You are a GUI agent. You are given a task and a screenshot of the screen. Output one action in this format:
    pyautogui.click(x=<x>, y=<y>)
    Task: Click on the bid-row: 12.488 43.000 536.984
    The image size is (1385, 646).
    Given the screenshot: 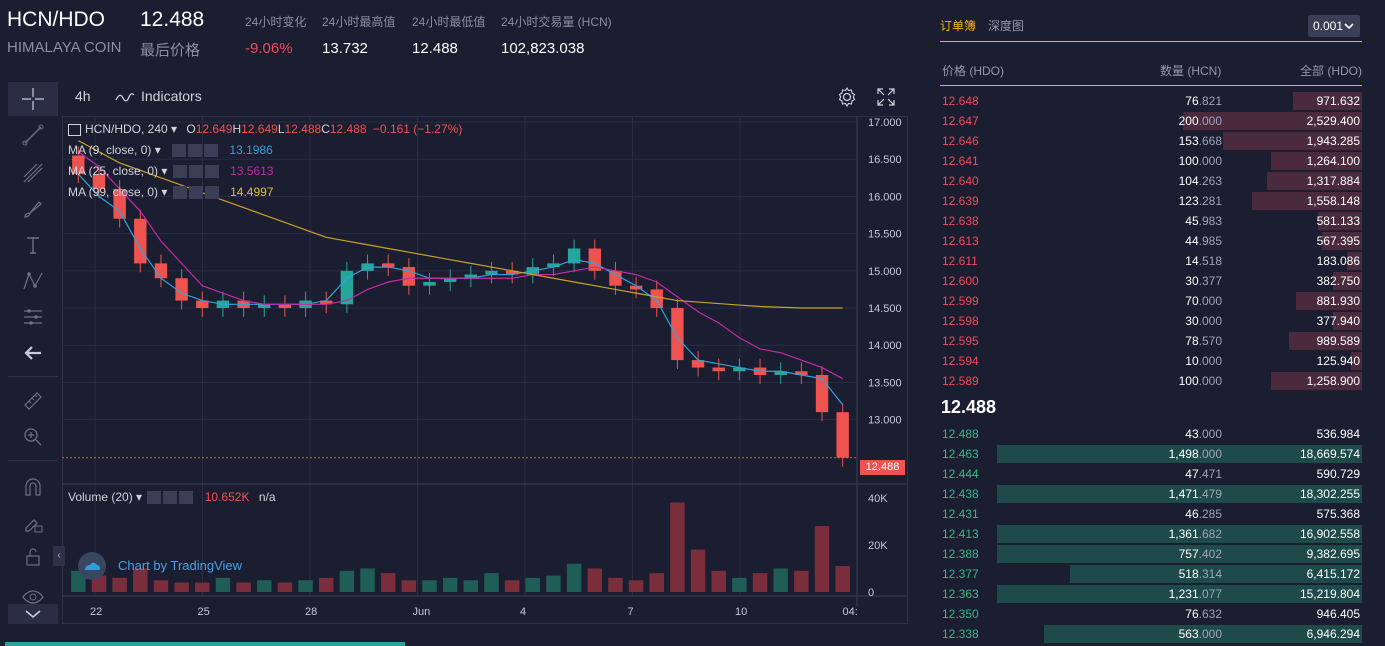 What is the action you would take?
    pyautogui.click(x=1151, y=434)
    